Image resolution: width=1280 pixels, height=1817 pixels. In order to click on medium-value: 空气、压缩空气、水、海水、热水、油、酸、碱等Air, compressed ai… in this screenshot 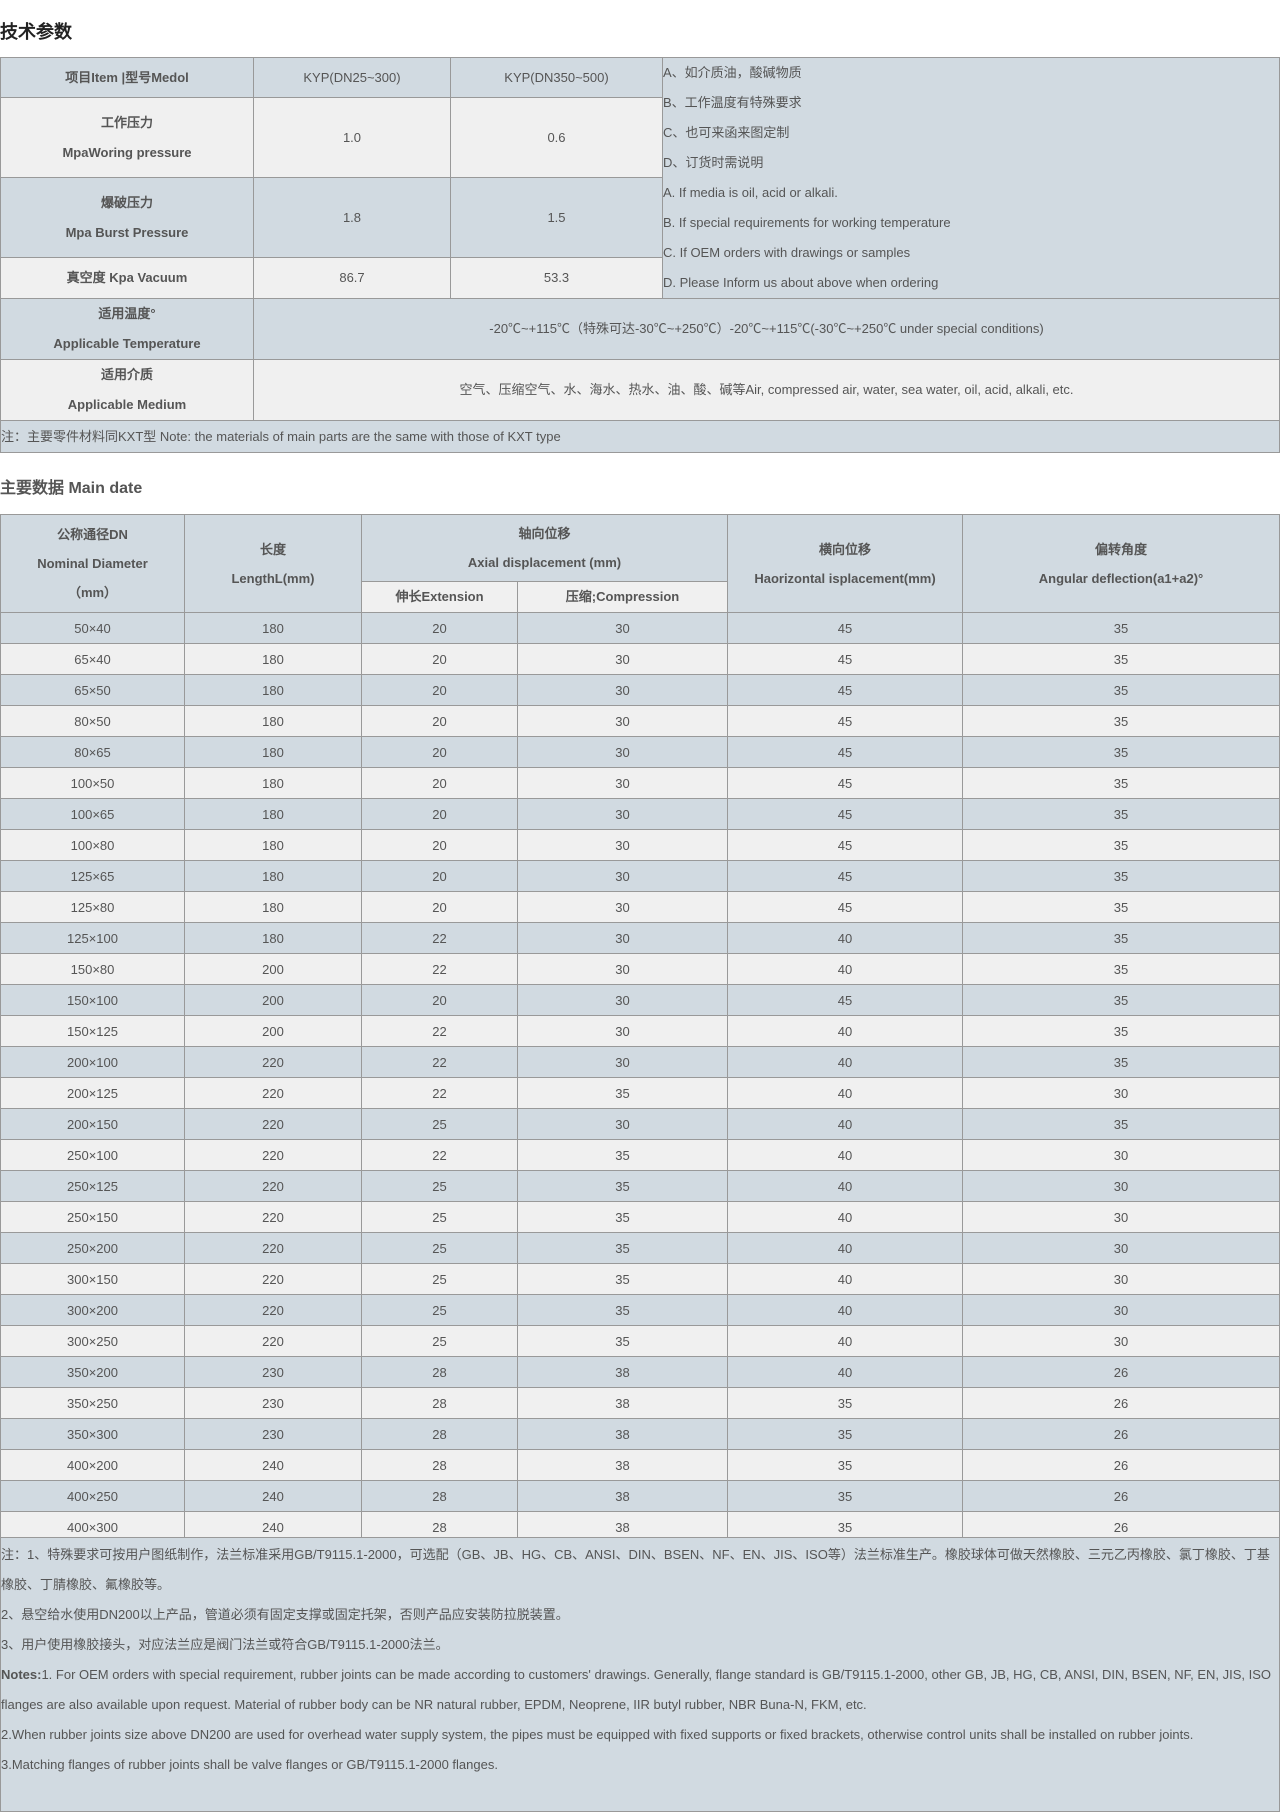, I will do `click(766, 390)`.